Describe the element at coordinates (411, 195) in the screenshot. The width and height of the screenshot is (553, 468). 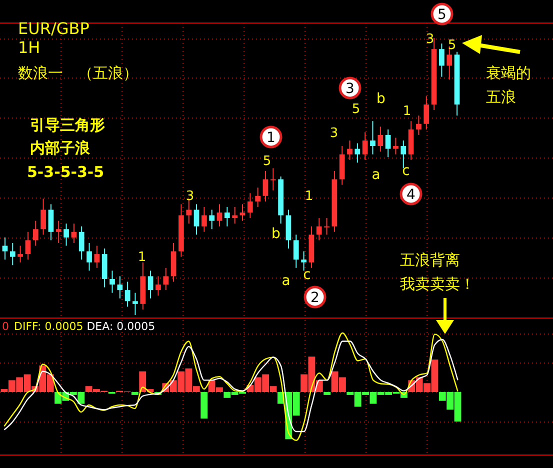
I see `annotation: 4` at that location.